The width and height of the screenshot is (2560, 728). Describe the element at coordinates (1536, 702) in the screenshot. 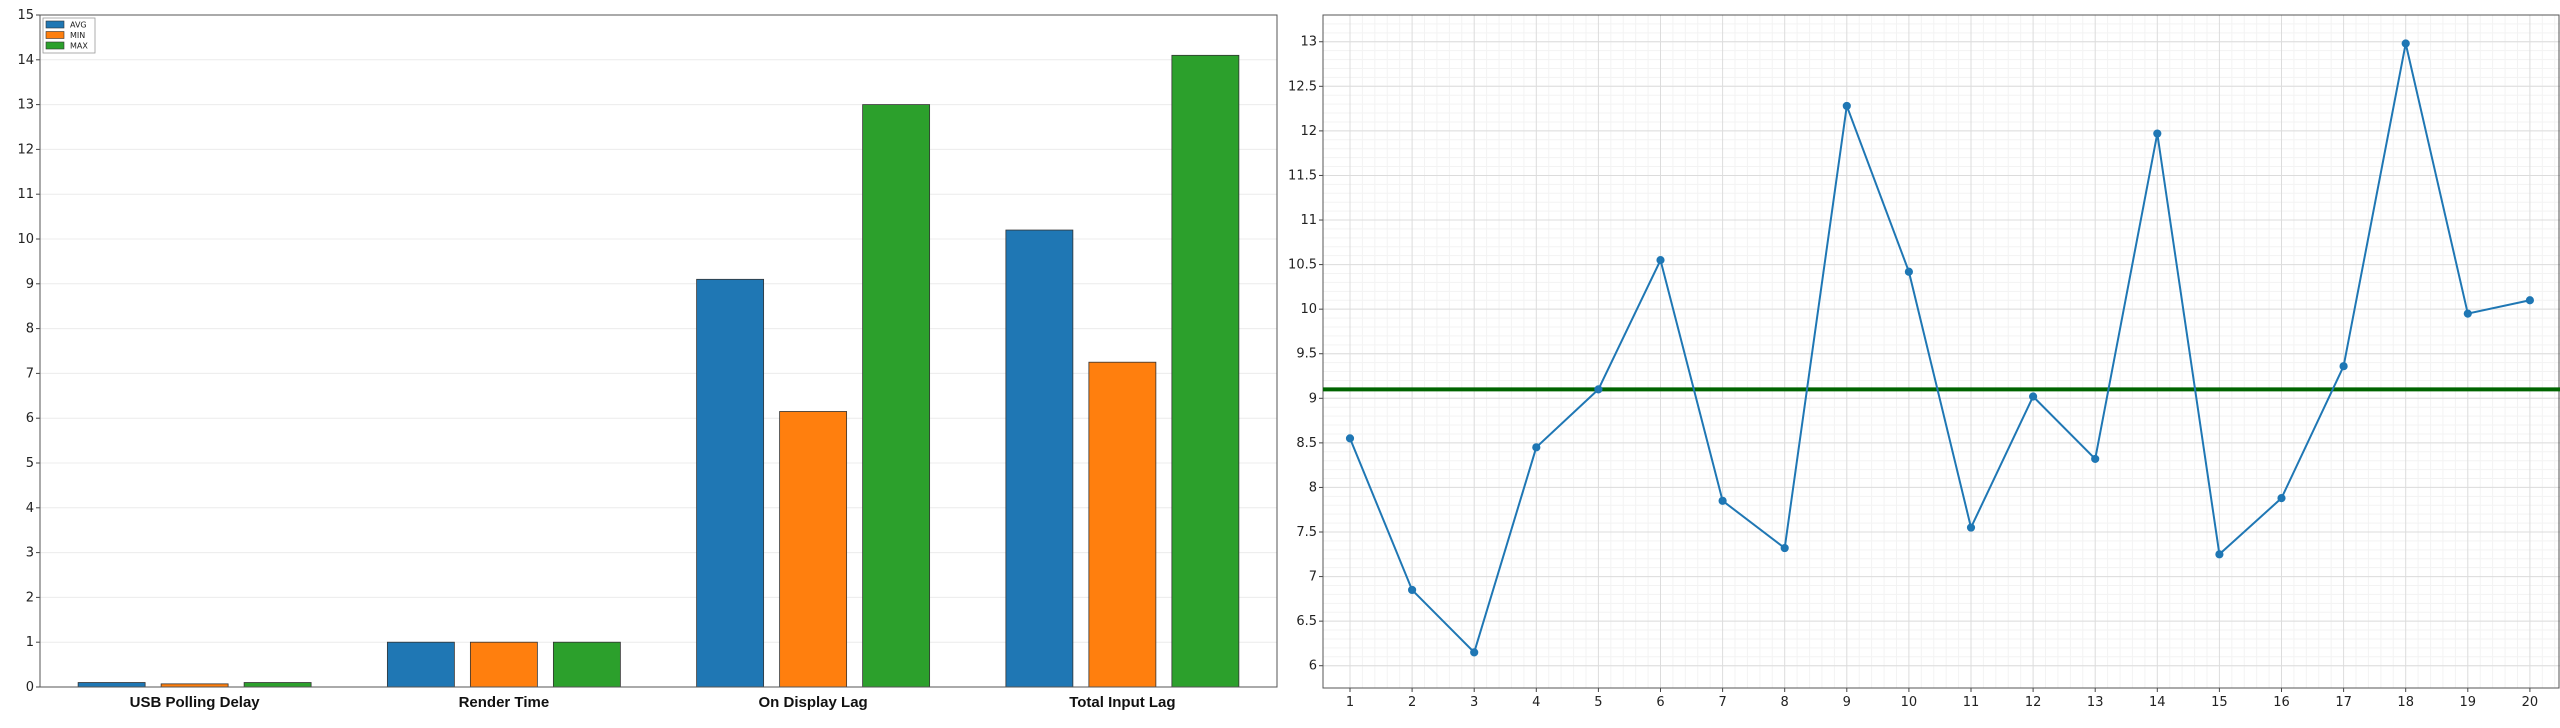

I see `line-x-tick-label: 4` at that location.